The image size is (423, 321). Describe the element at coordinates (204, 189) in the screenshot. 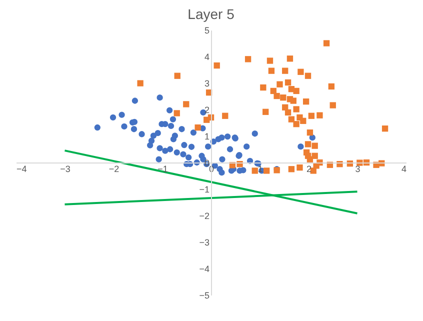

I see `y-tick-label: −1` at that location.